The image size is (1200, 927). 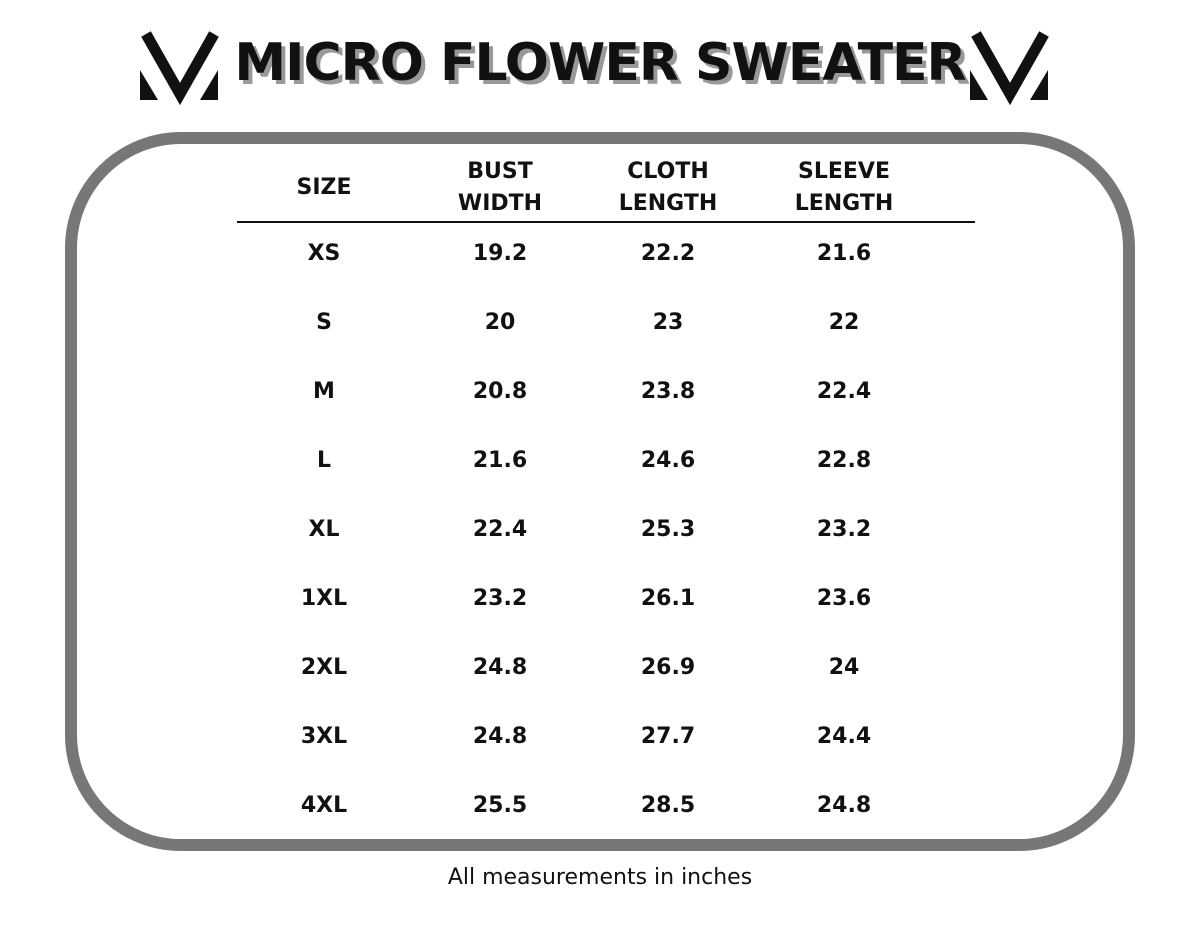 I want to click on title: MICRO FLOWER SWEATER, so click(x=599, y=63).